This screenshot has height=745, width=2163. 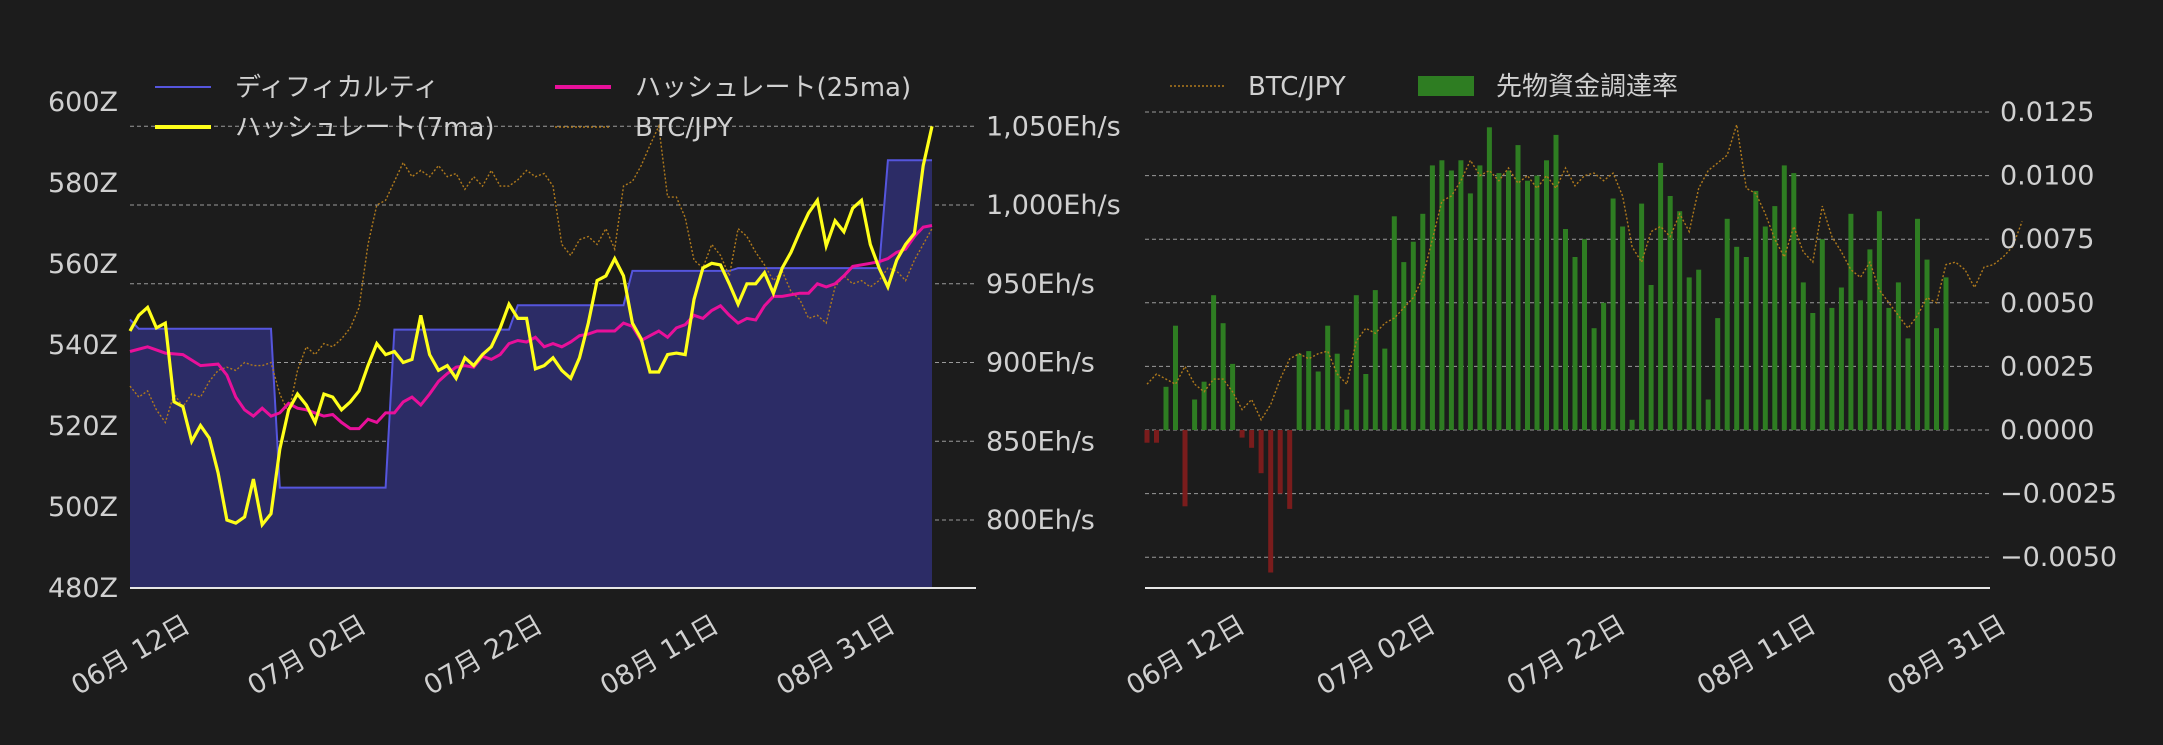 I want to click on y-right-tick-label: 0.0100, so click(x=2047, y=176).